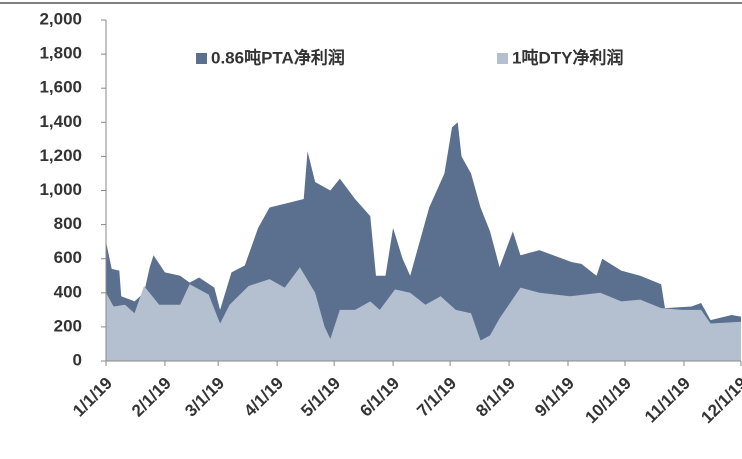  I want to click on y-tick-label: 1,800, so click(60, 53).